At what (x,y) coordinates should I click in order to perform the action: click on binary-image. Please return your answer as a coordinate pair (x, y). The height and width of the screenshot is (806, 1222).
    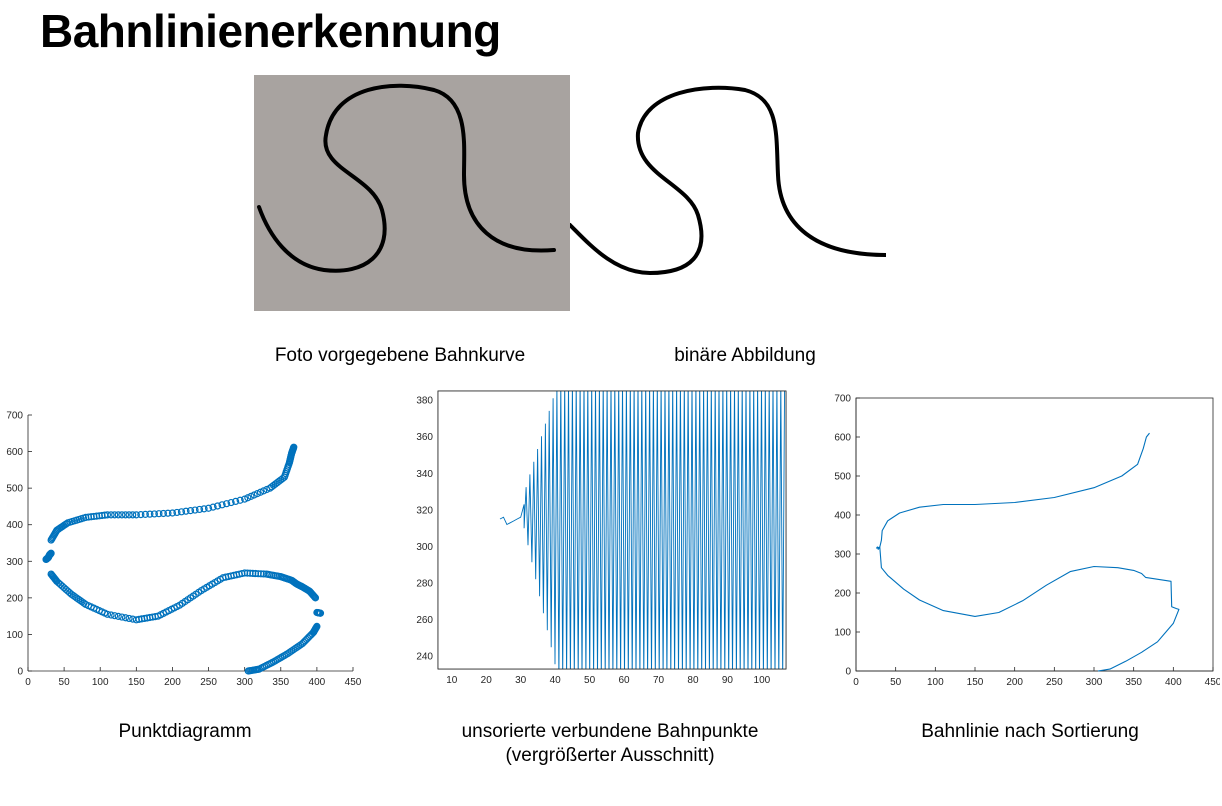
    Looking at the image, I should click on (728, 193).